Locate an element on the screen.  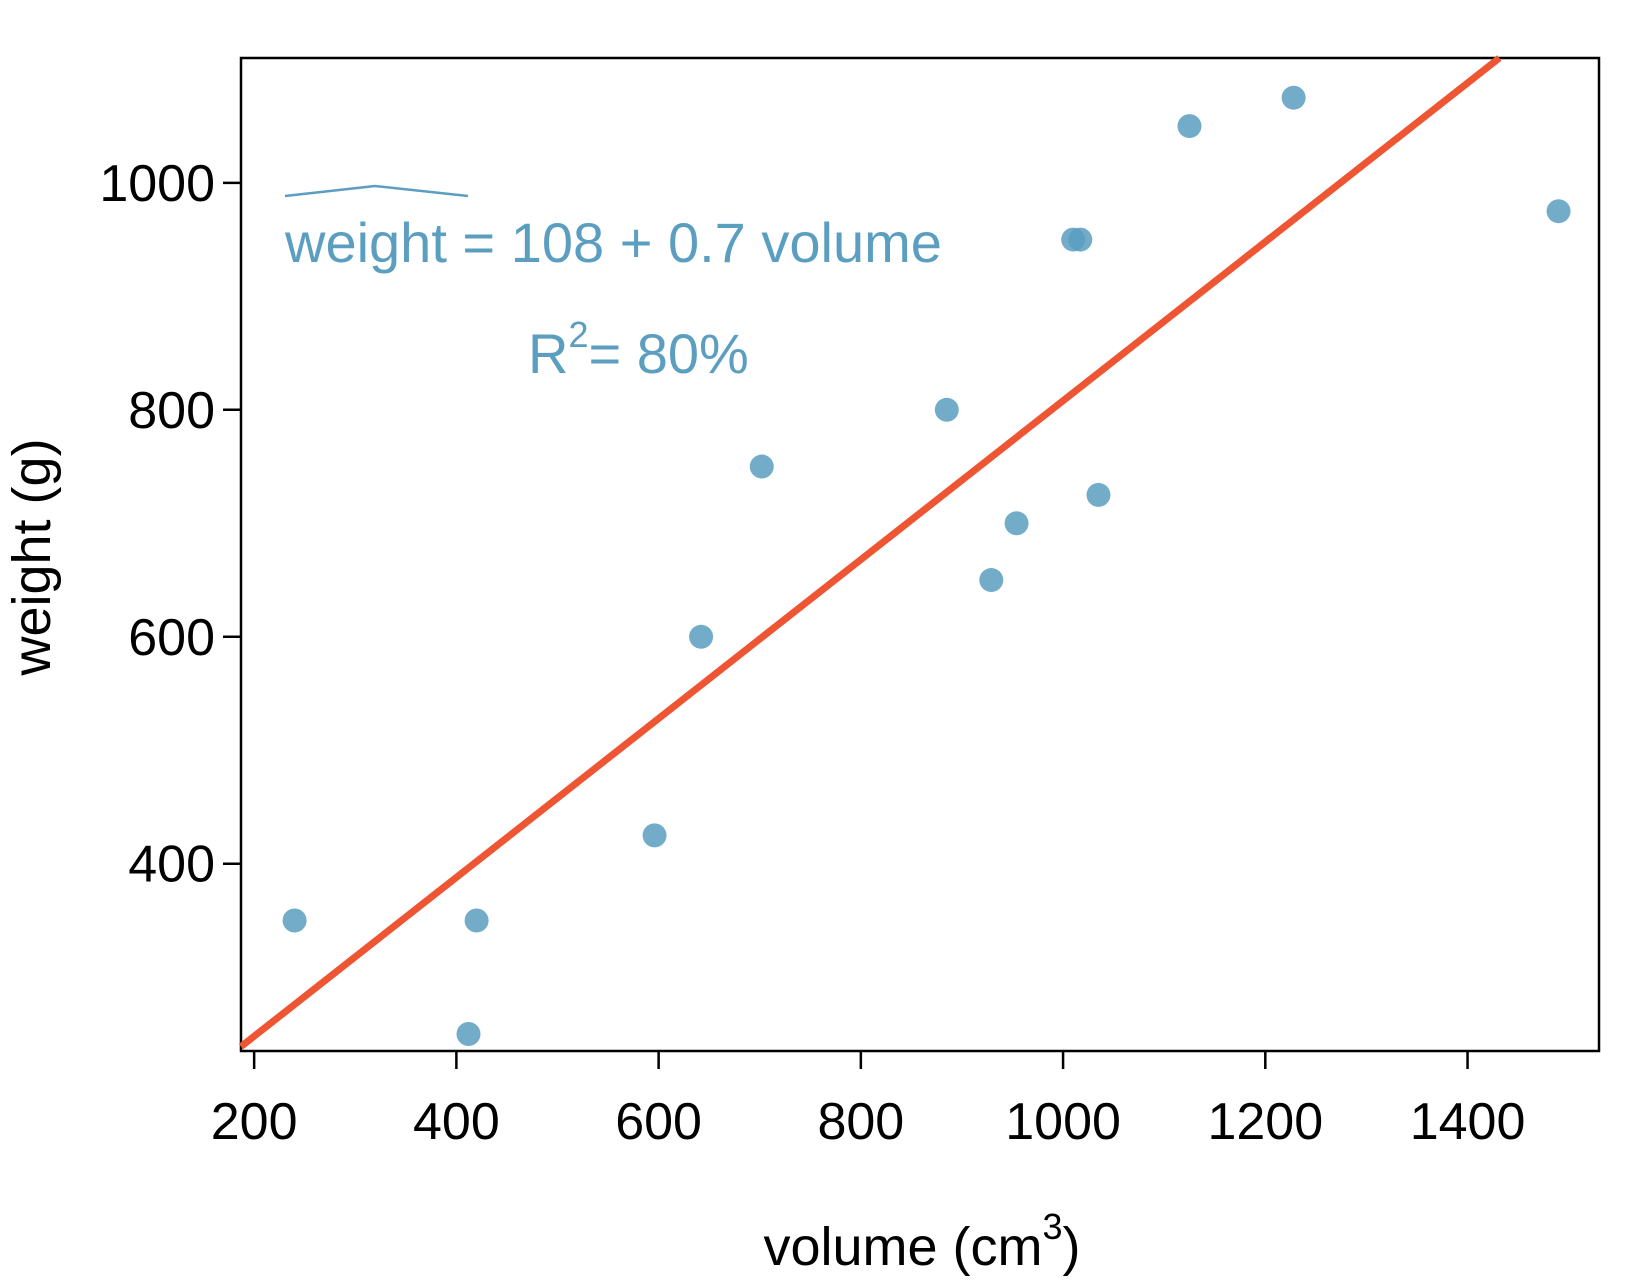
r2-suffix: = 80% is located at coordinates (668, 353).